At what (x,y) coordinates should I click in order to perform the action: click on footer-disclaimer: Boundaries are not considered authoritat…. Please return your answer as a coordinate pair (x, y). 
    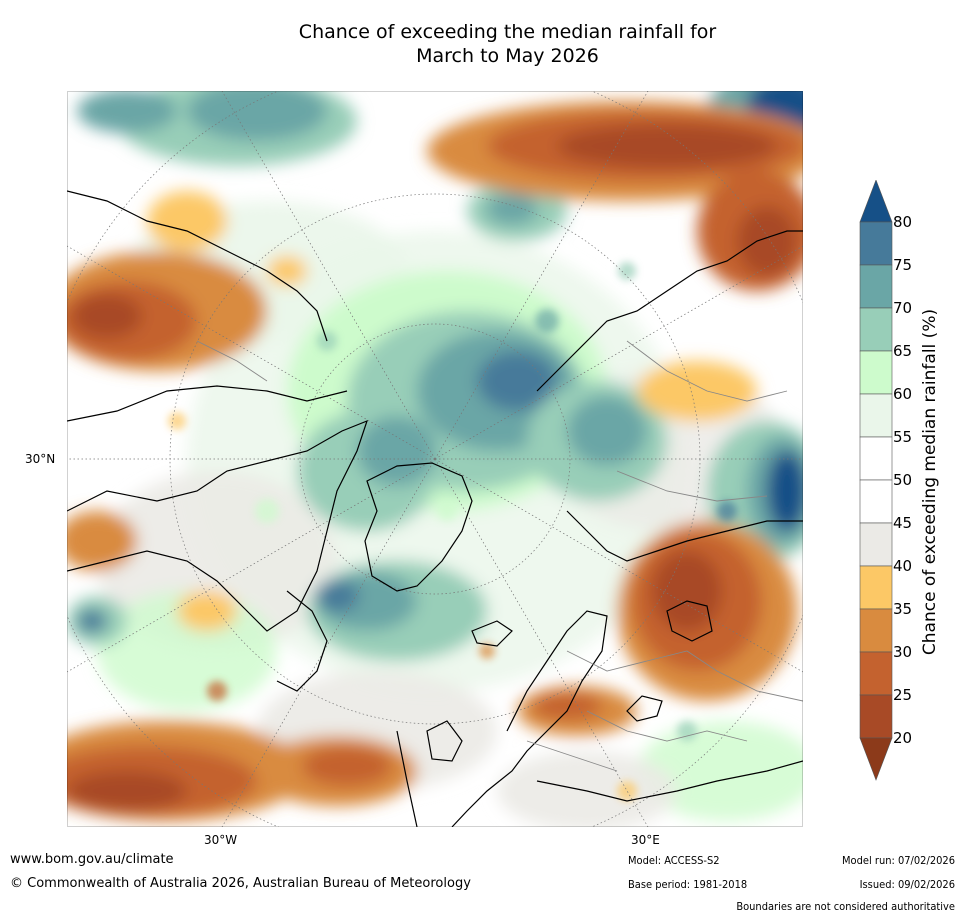
    Looking at the image, I should click on (845, 906).